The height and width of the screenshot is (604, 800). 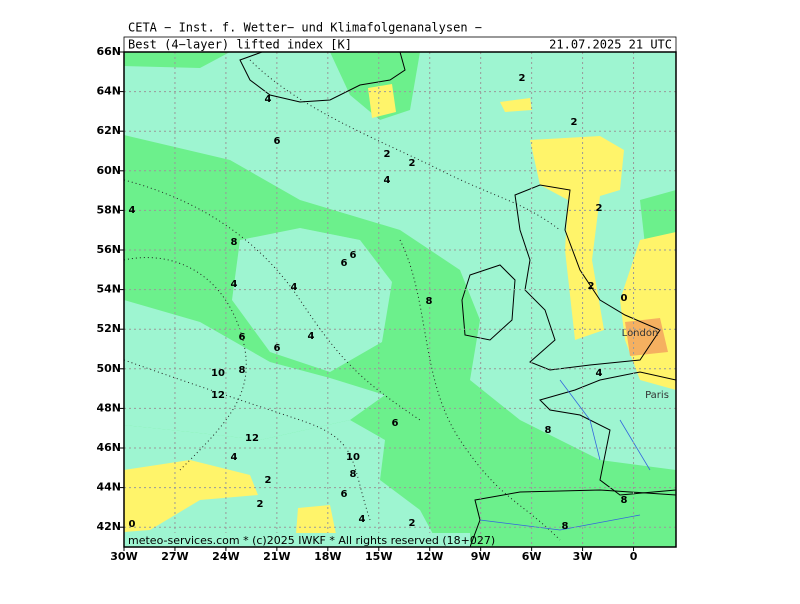 What do you see at coordinates (610, 45) in the screenshot?
I see `datetime: 21.07.2025 21 UTC` at bounding box center [610, 45].